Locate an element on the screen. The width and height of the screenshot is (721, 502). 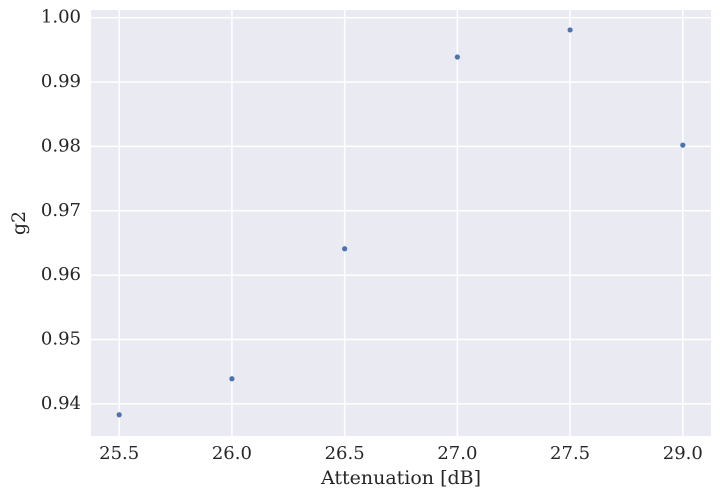
x-tick-label: 25.5 is located at coordinates (119, 453).